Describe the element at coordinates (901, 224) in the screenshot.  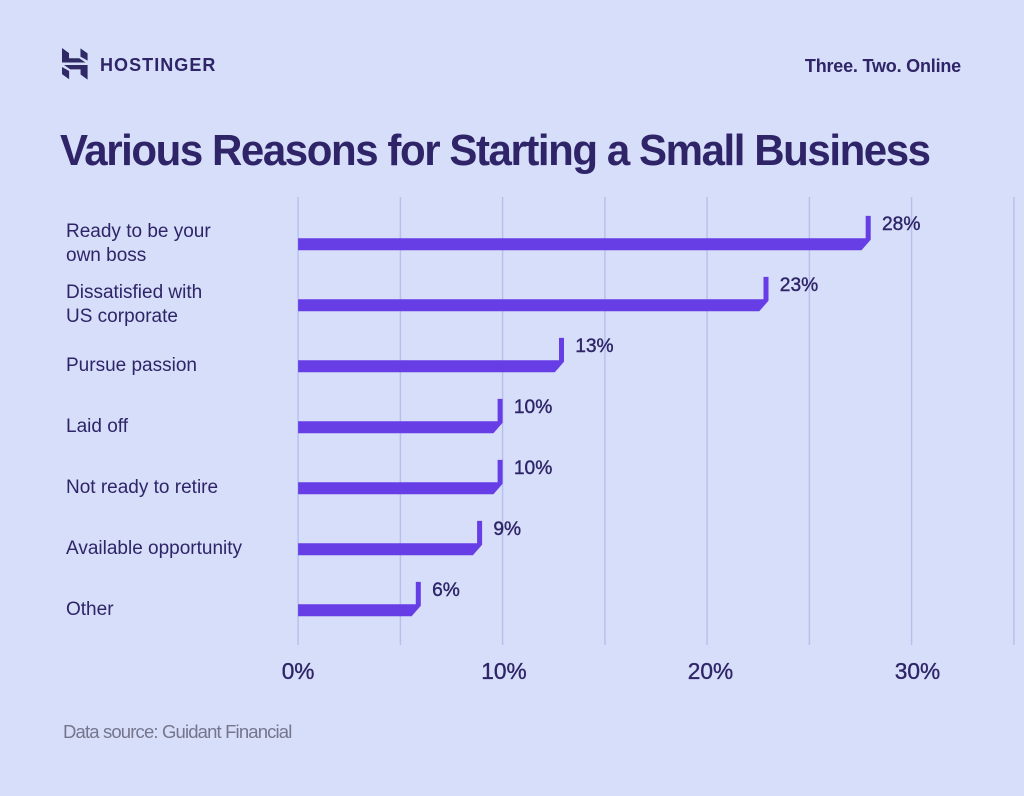
I see `svg-text: 28%` at that location.